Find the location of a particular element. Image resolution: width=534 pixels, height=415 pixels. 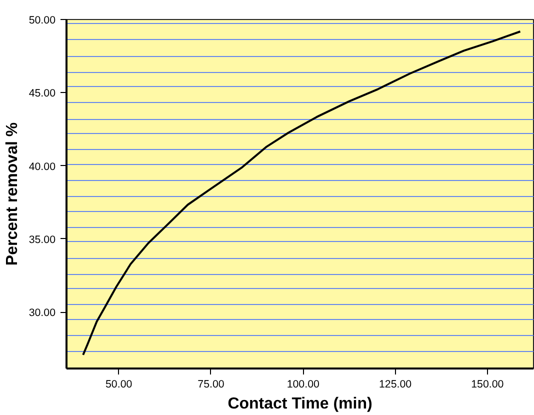

y-axis-title: Percent removal % is located at coordinates (12, 194).